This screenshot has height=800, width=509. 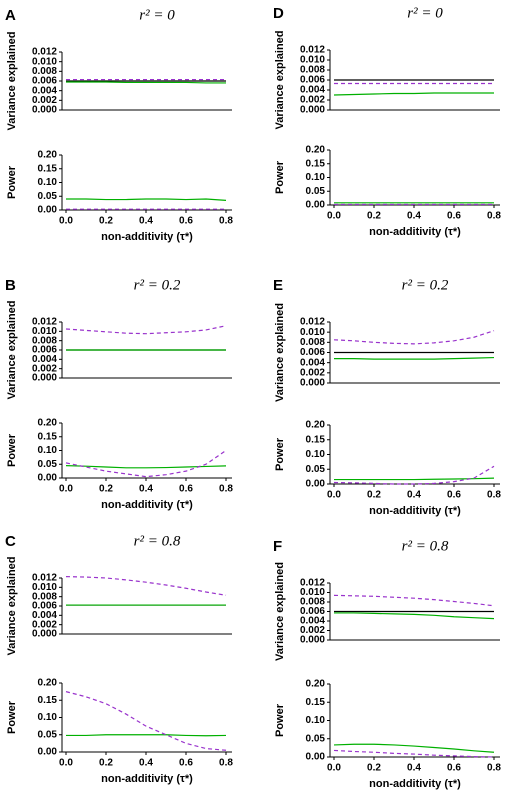 I want to click on y-tick-label: 0.006, so click(x=312, y=352).